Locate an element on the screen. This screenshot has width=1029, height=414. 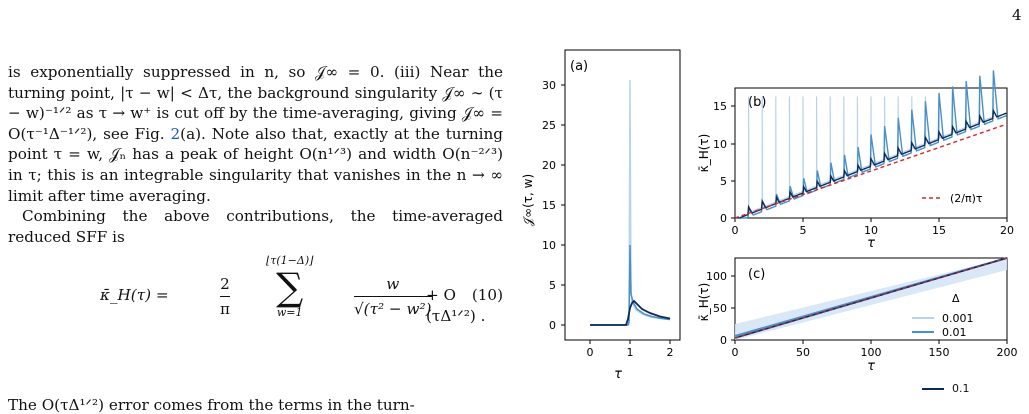
panel-b-label: (b) is located at coordinates (757, 102).